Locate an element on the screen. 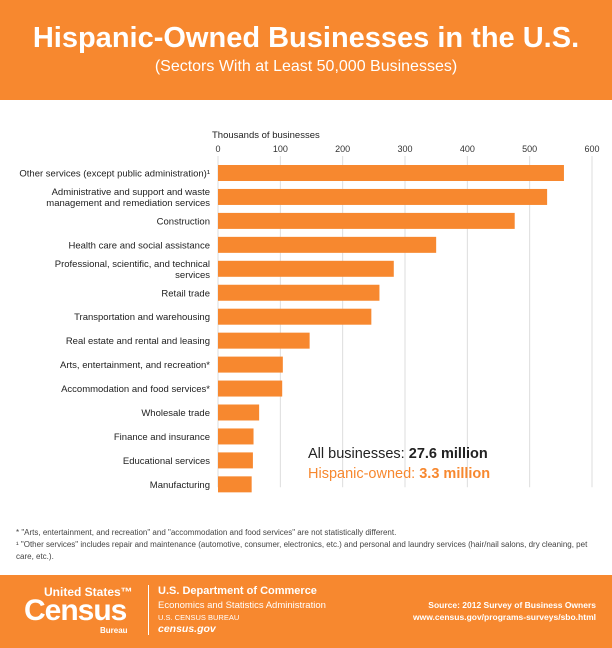 This screenshot has width=612, height=648. hispanic-owned-callout: Hispanic-owned: 3.3 million is located at coordinates (399, 474).